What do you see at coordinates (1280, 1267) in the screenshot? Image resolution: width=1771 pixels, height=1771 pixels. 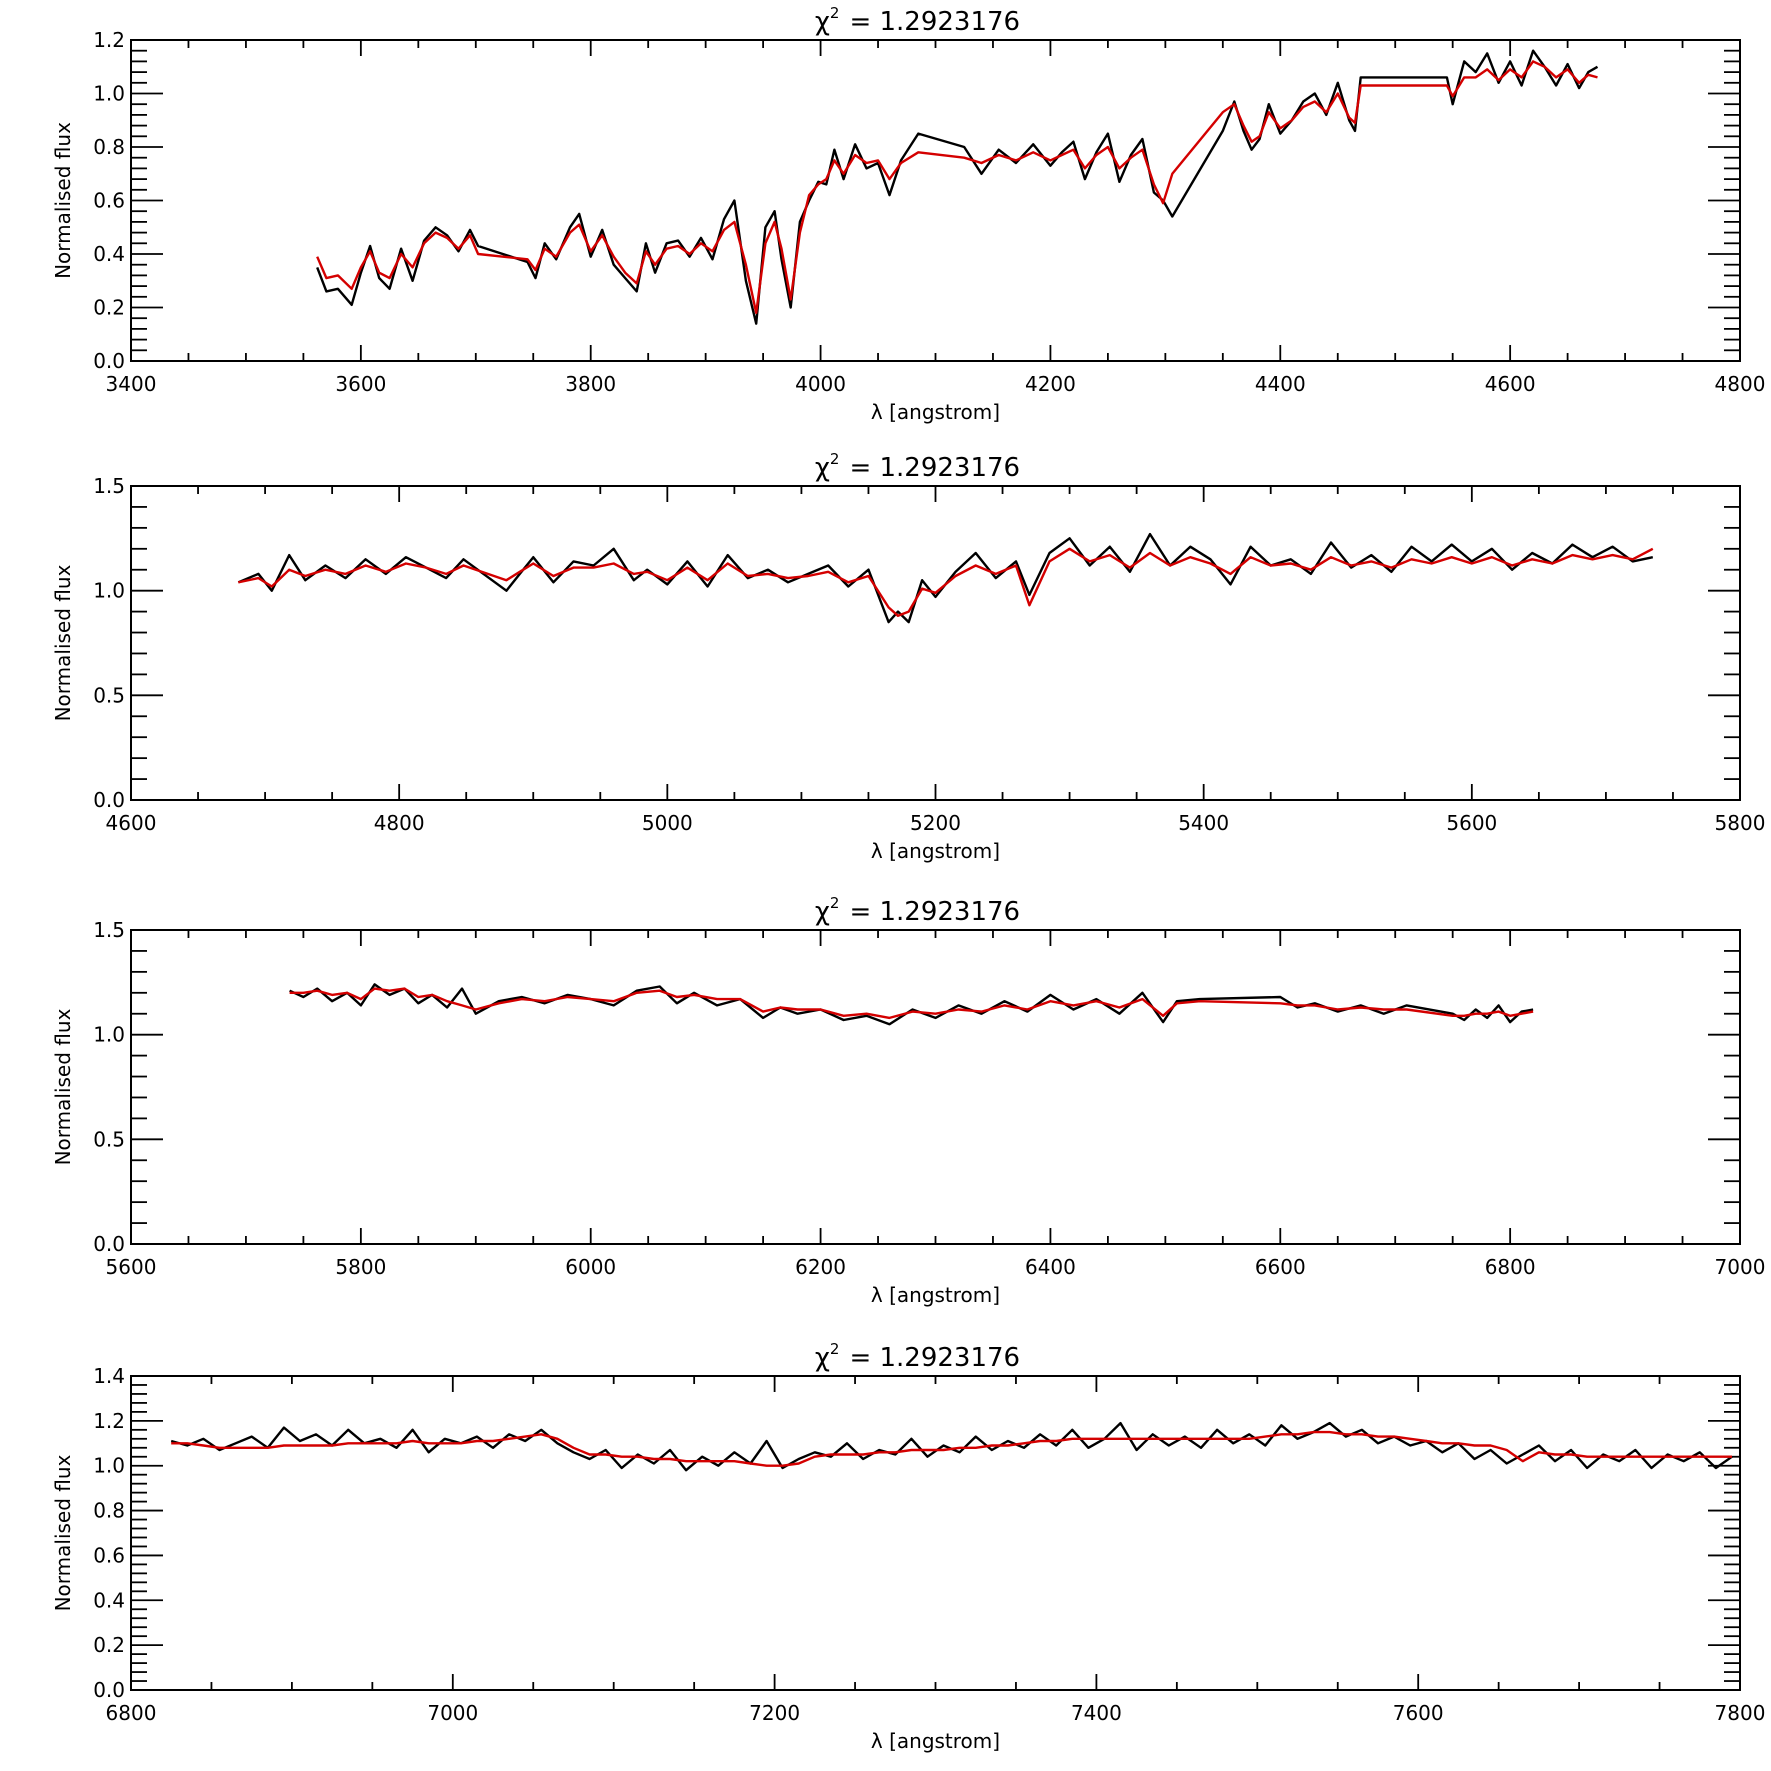 I see `x-tick-label: 6600` at bounding box center [1280, 1267].